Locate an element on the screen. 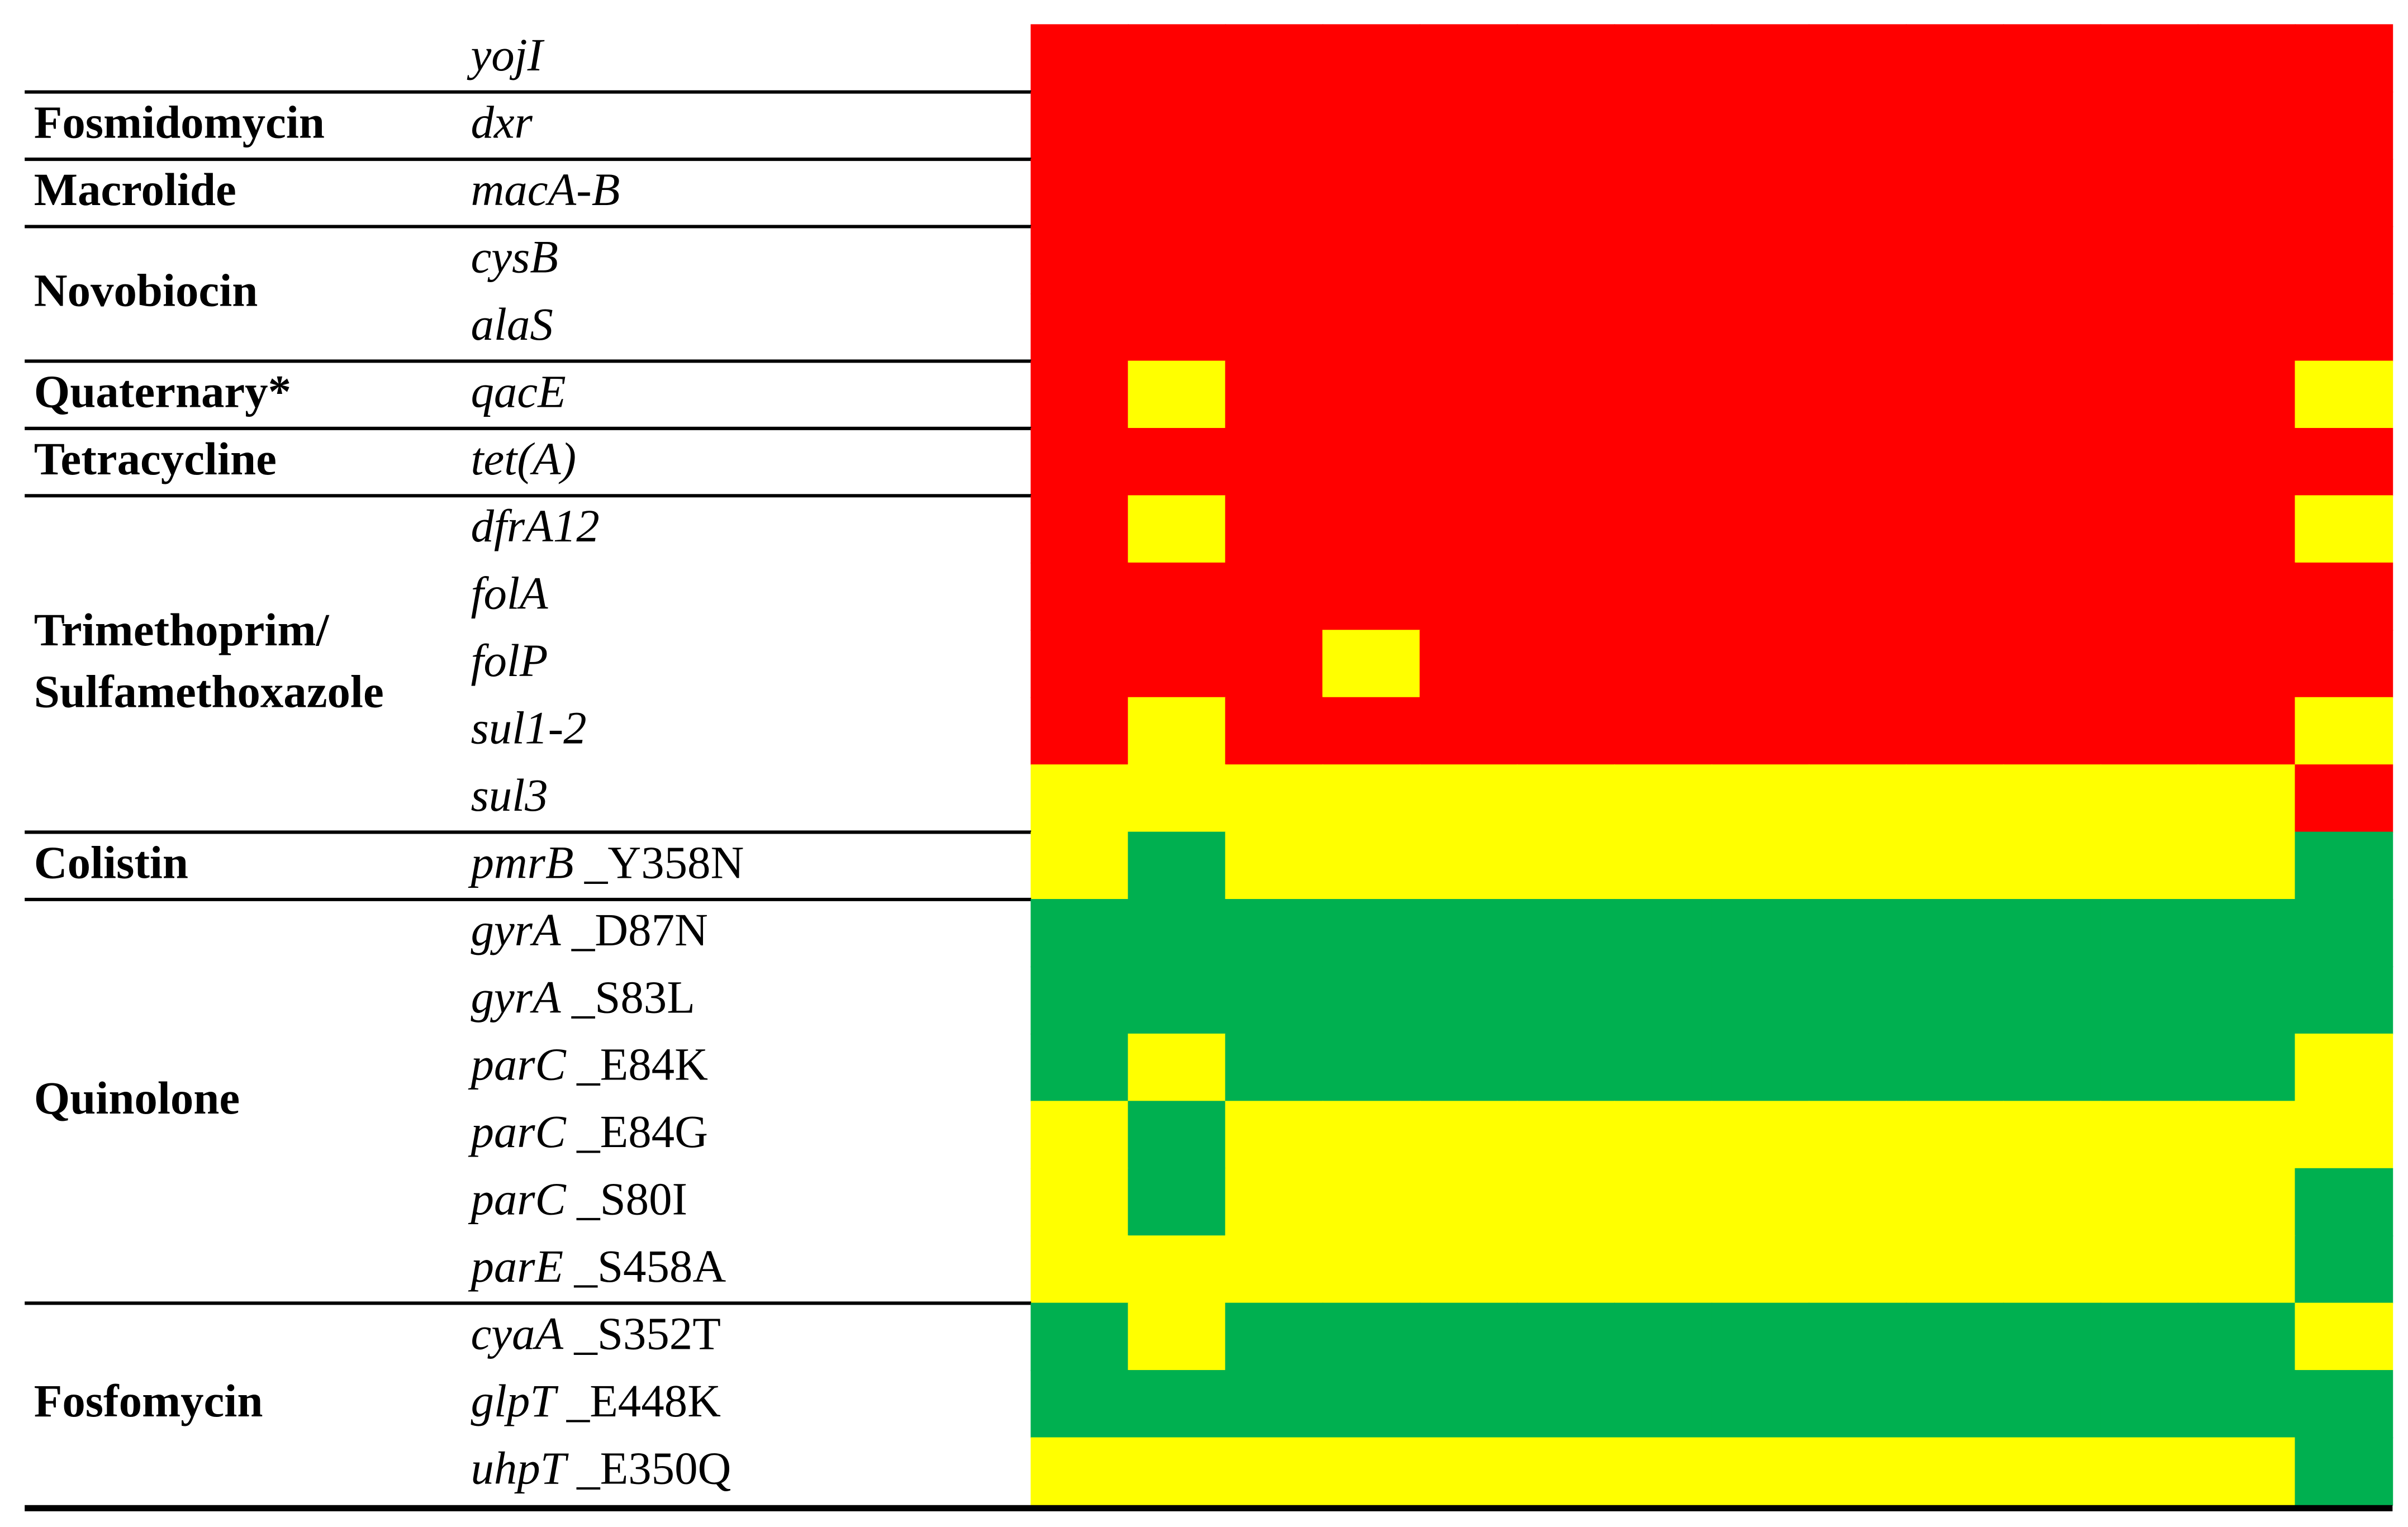 This screenshot has width=2408, height=1527. gene-label: glpT _E448K is located at coordinates (595, 1400).